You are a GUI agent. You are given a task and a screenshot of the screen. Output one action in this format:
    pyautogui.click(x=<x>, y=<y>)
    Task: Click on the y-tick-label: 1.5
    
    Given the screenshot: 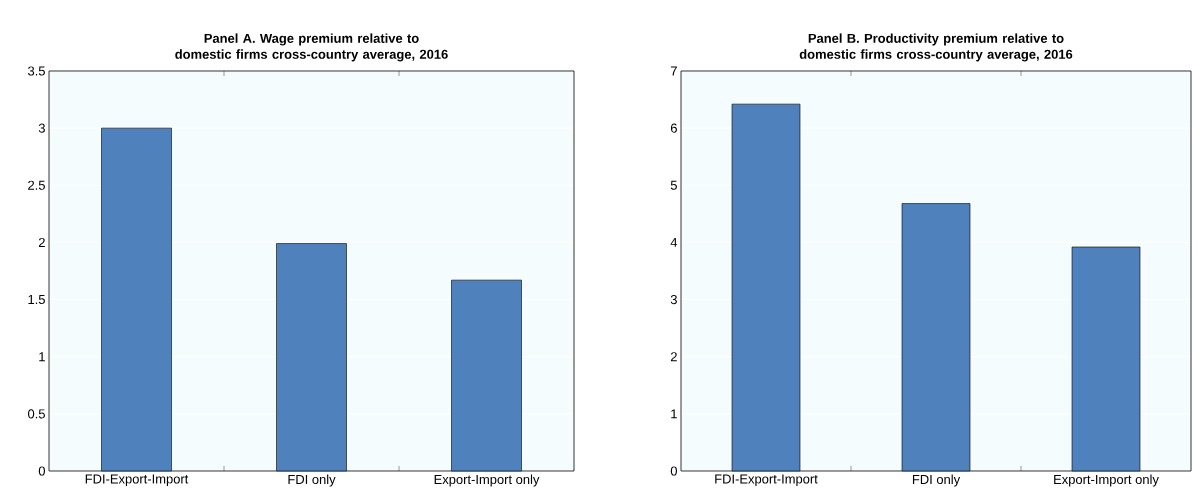 What is the action you would take?
    pyautogui.click(x=36, y=300)
    